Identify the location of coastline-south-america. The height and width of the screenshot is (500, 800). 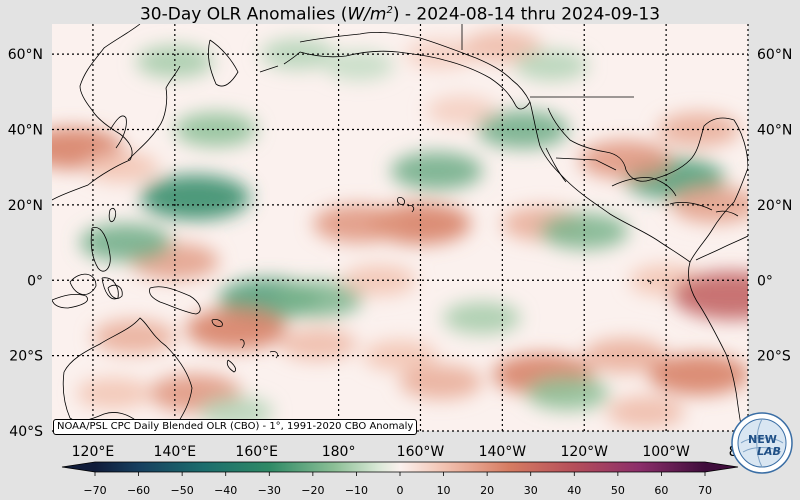
(718, 333).